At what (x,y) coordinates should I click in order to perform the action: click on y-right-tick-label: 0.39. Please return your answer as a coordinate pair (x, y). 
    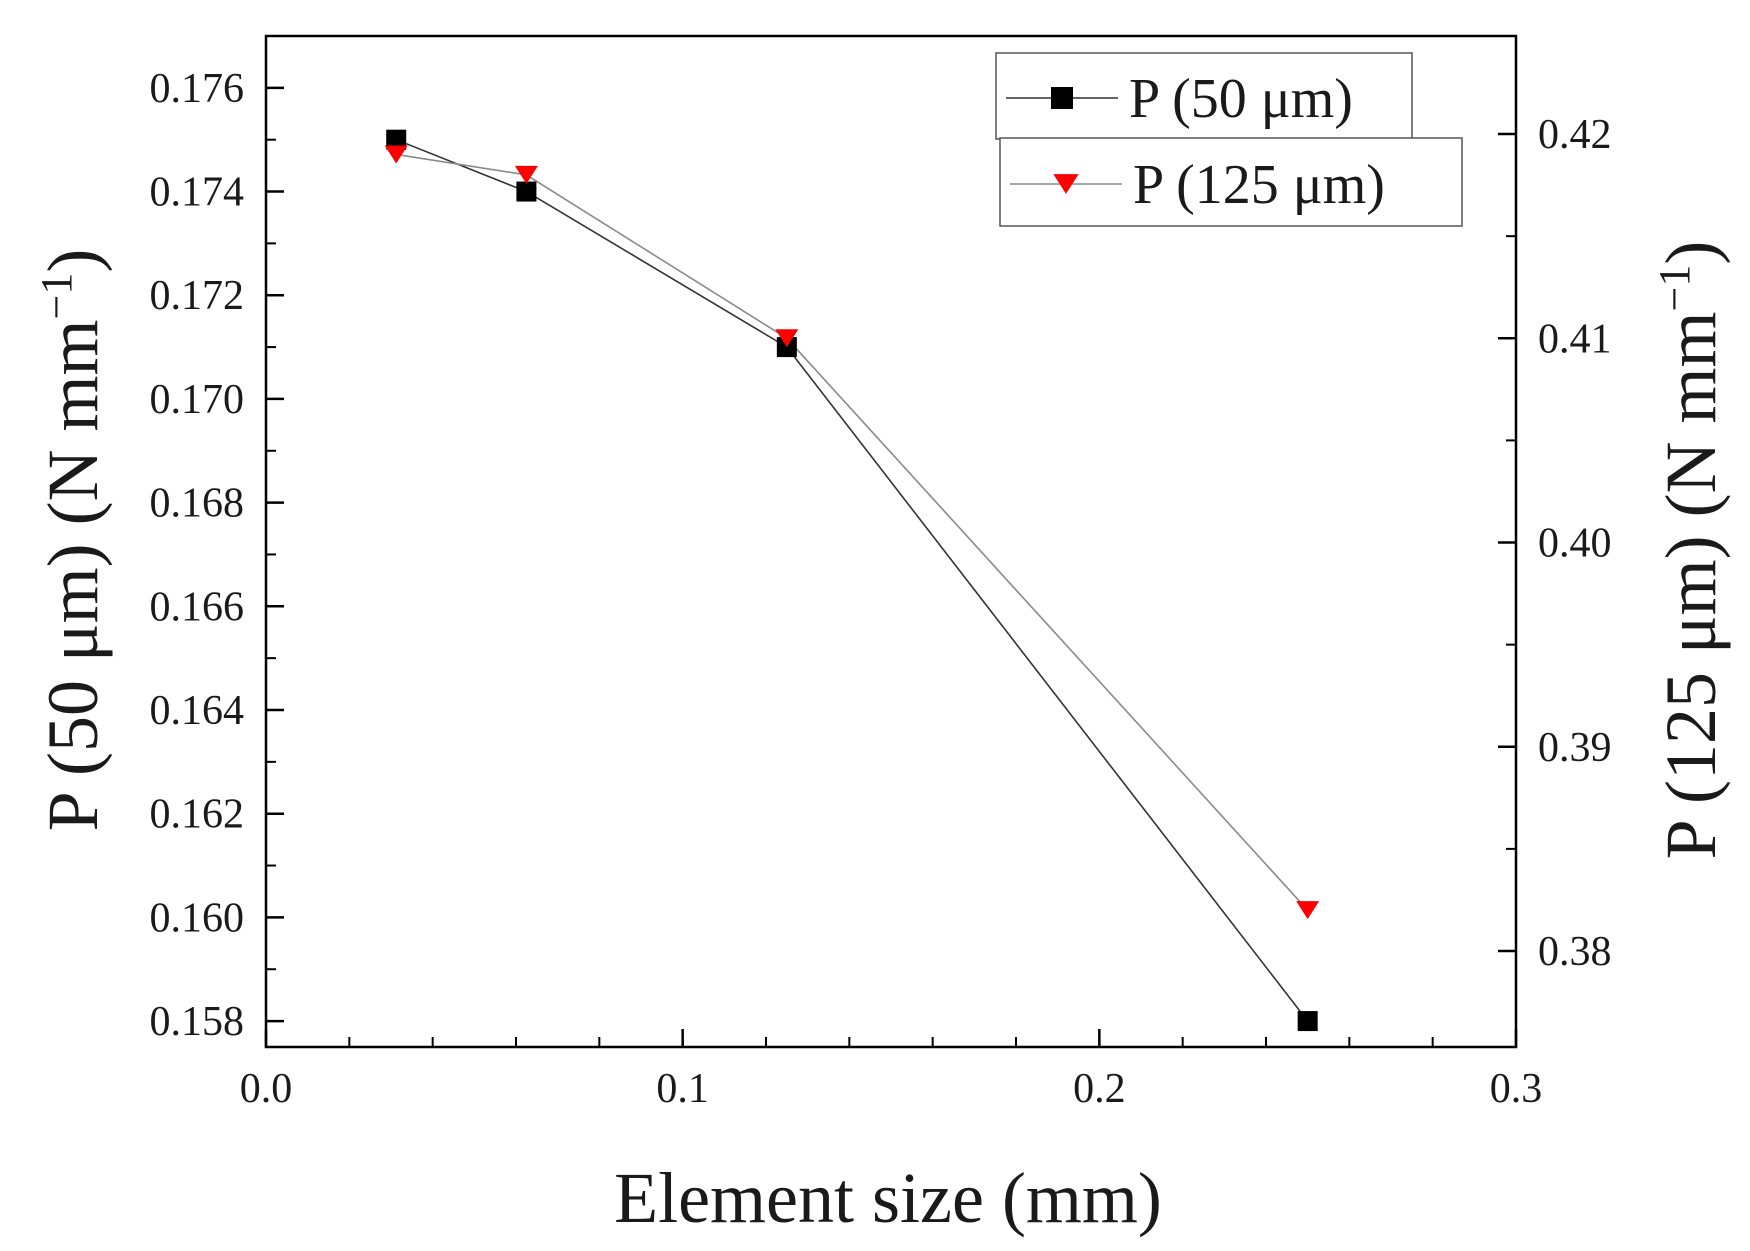
    Looking at the image, I should click on (1575, 748).